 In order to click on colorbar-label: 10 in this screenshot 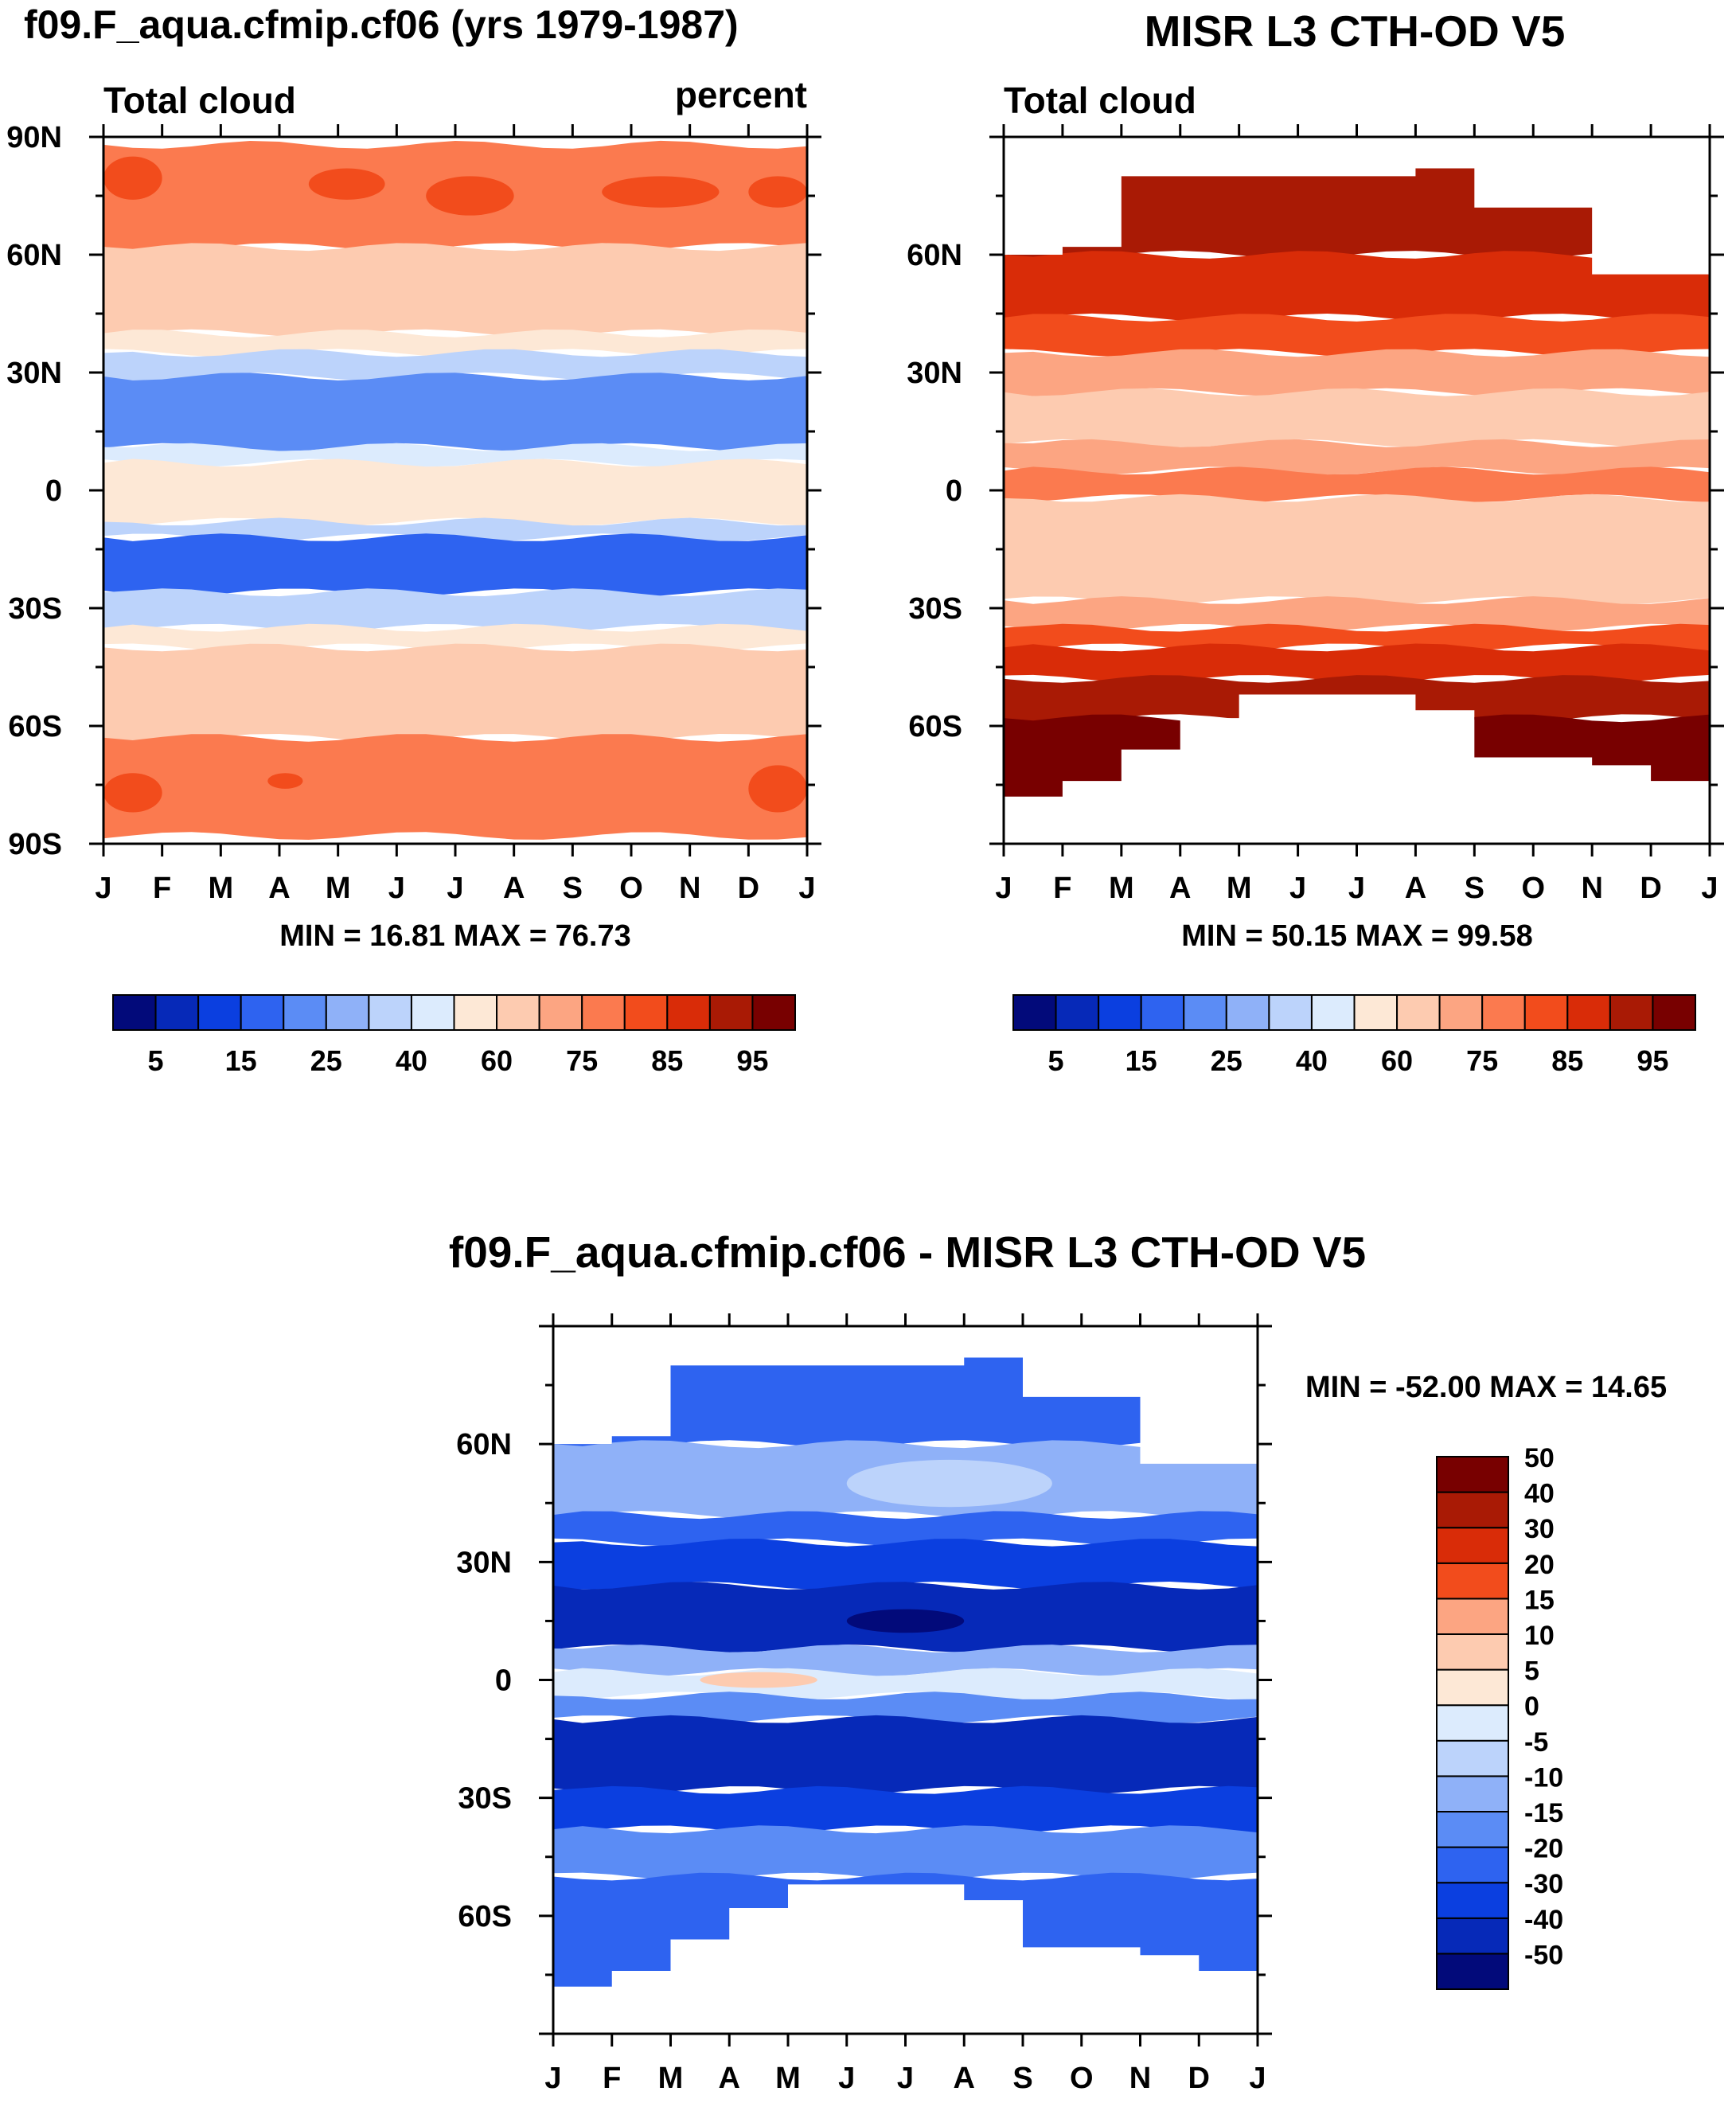, I will do `click(1539, 1636)`.